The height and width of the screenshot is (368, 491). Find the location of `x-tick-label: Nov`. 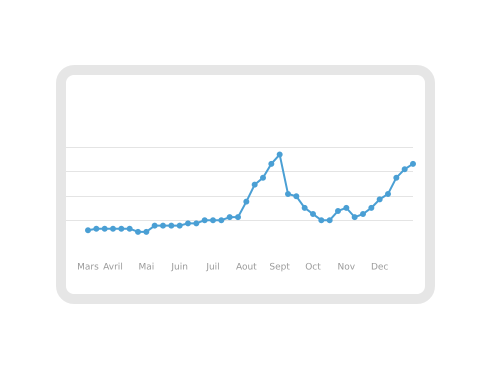

x-tick-label: Nov is located at coordinates (347, 267).